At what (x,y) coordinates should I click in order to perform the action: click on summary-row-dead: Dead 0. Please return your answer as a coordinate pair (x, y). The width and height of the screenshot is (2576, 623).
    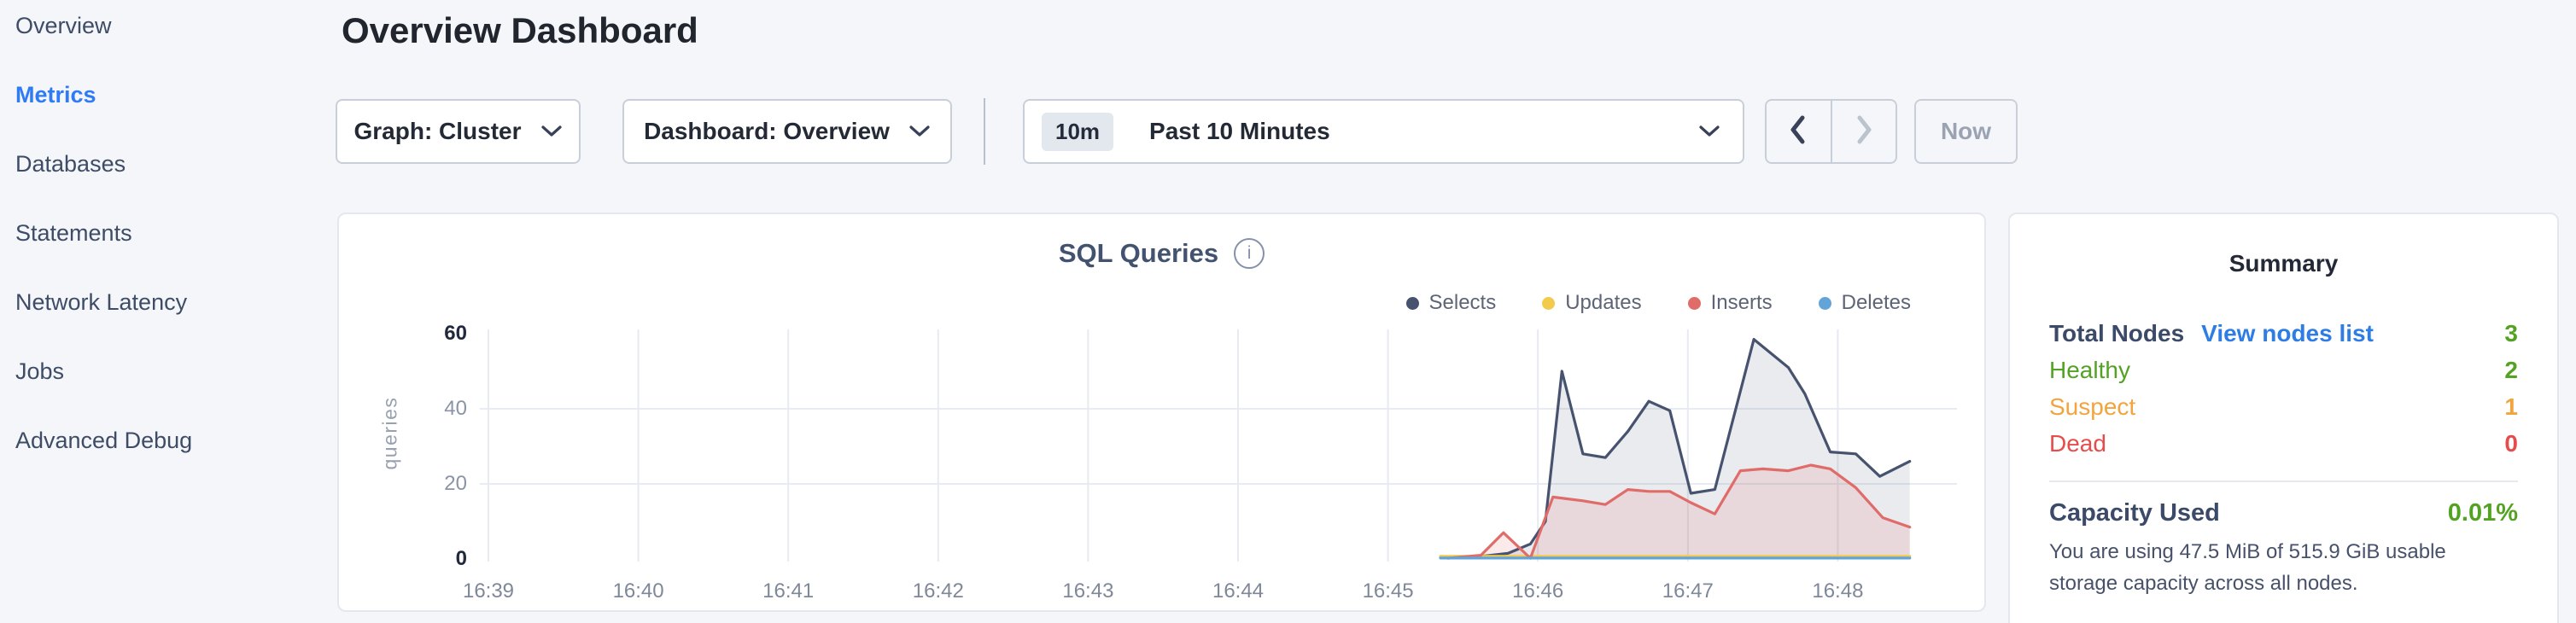
    Looking at the image, I should click on (2283, 443).